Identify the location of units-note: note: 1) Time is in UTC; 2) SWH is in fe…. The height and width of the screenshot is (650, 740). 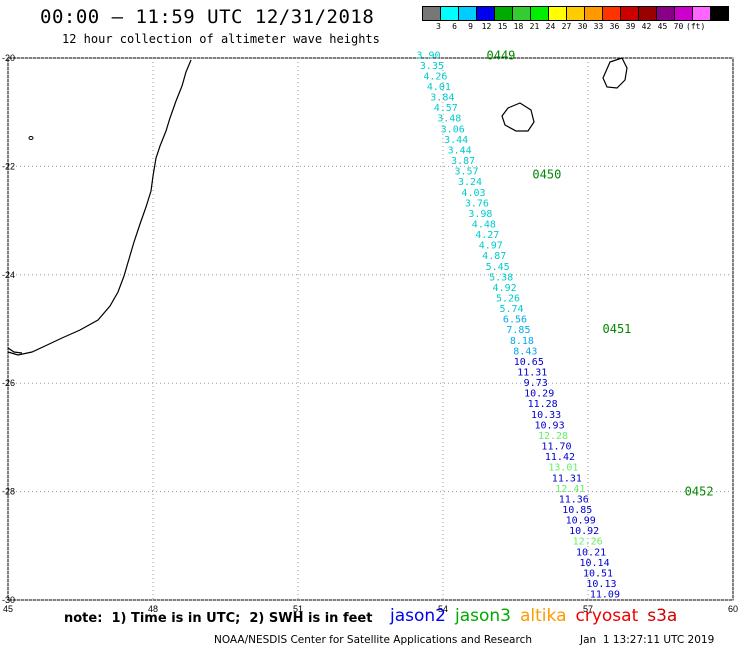
(218, 618).